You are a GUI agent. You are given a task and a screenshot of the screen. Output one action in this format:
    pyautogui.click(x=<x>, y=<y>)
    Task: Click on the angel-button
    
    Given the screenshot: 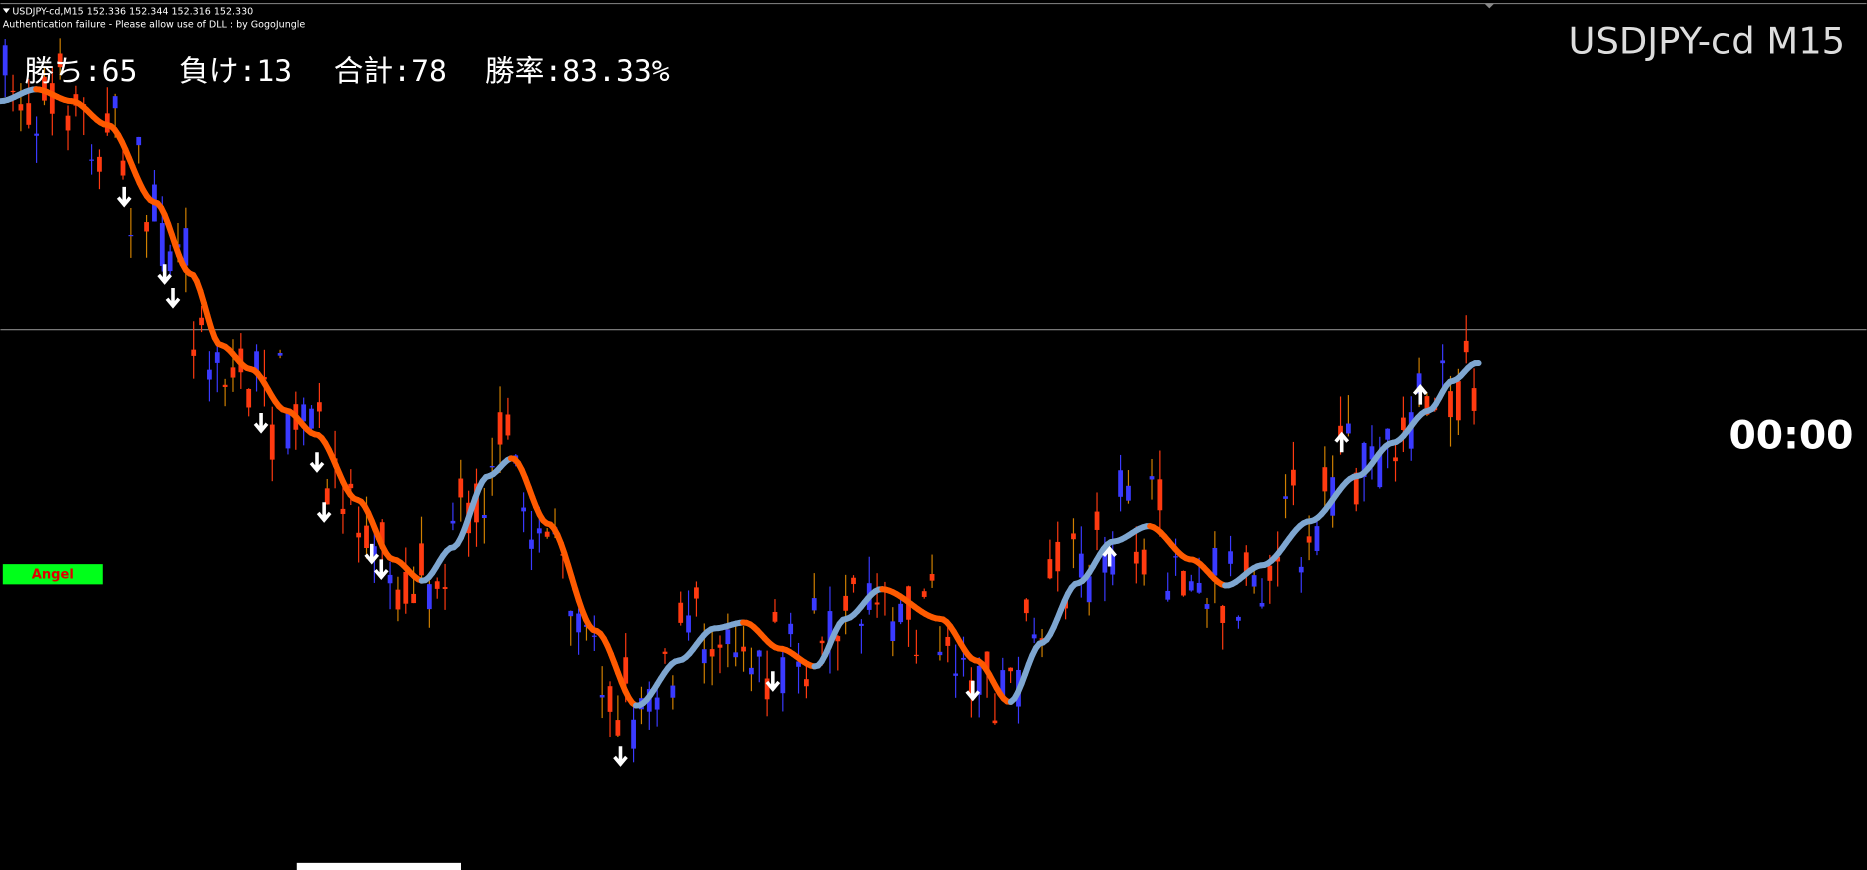 What is the action you would take?
    pyautogui.click(x=52, y=574)
    